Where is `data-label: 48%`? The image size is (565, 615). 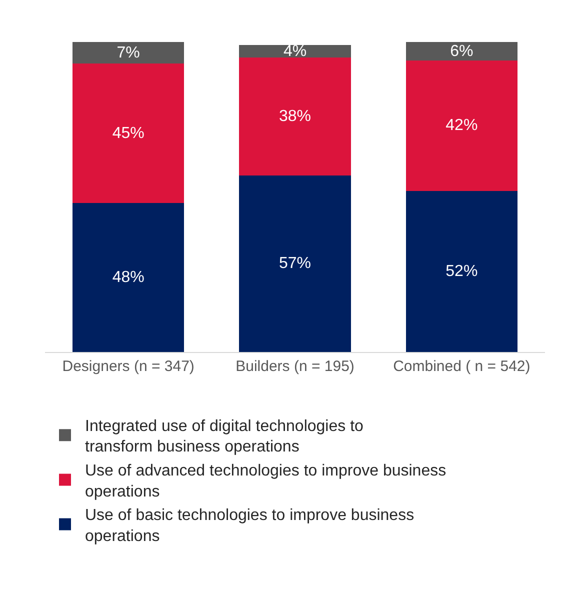
data-label: 48% is located at coordinates (128, 277).